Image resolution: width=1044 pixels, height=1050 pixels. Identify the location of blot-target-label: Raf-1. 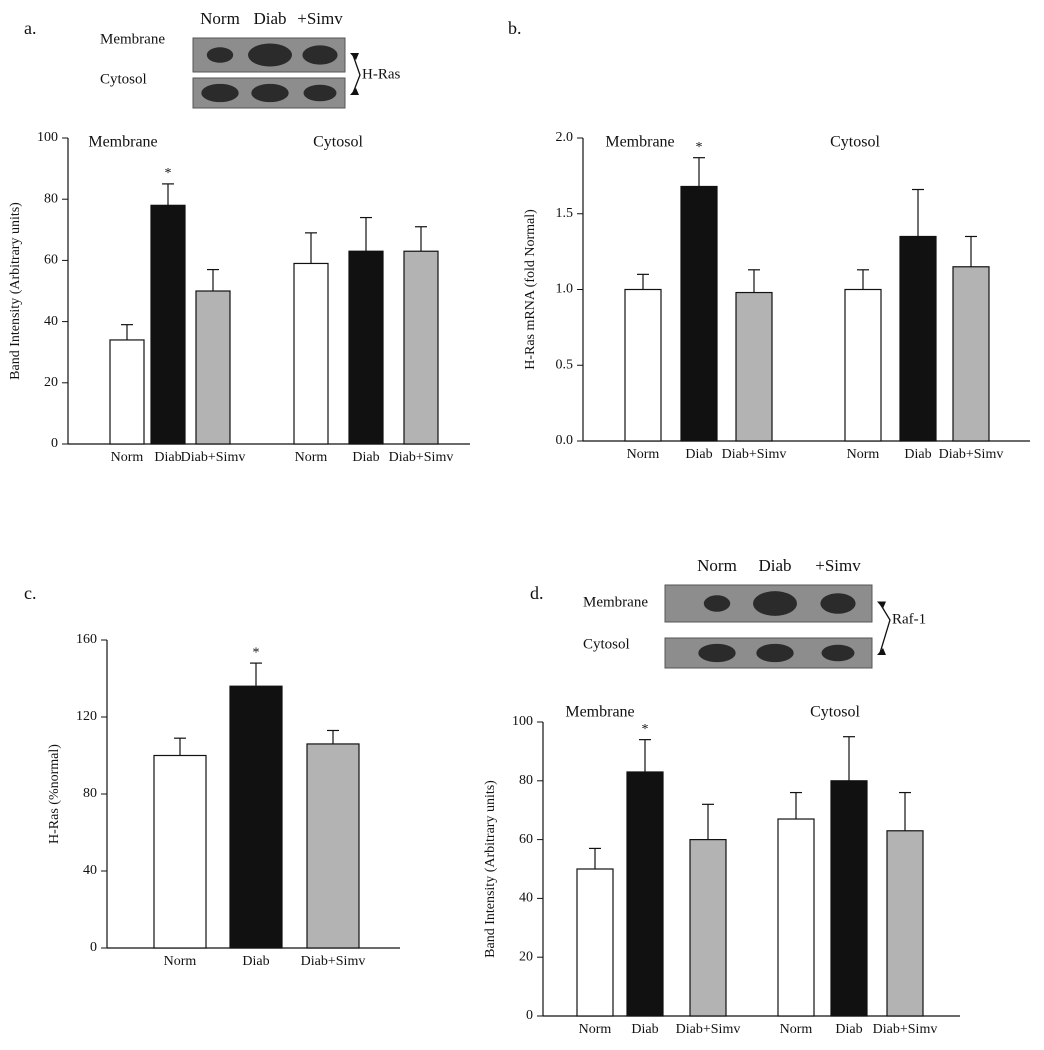
(909, 619).